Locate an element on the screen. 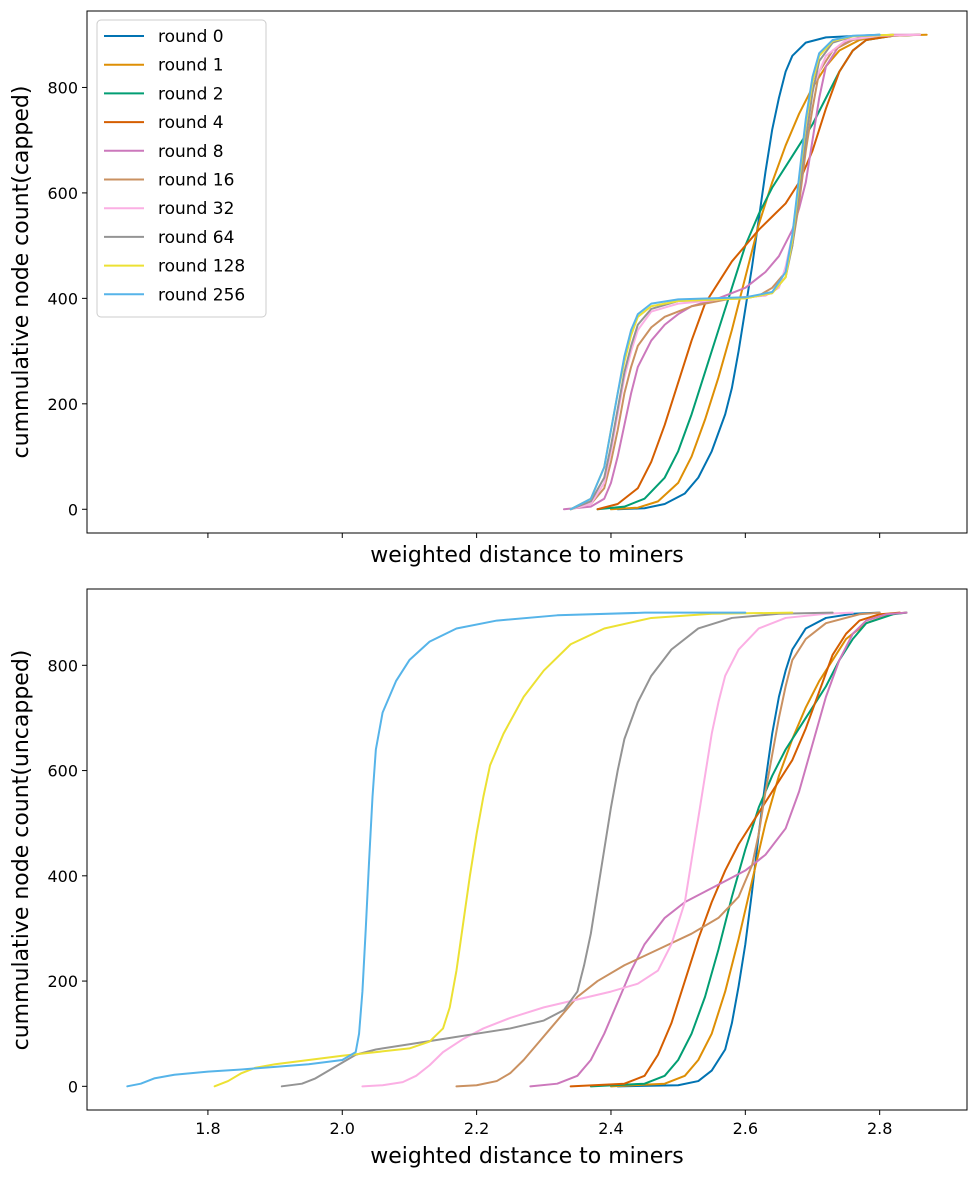 The image size is (978, 1178). bottom-y-tick-label: 0 is located at coordinates (73, 1086).